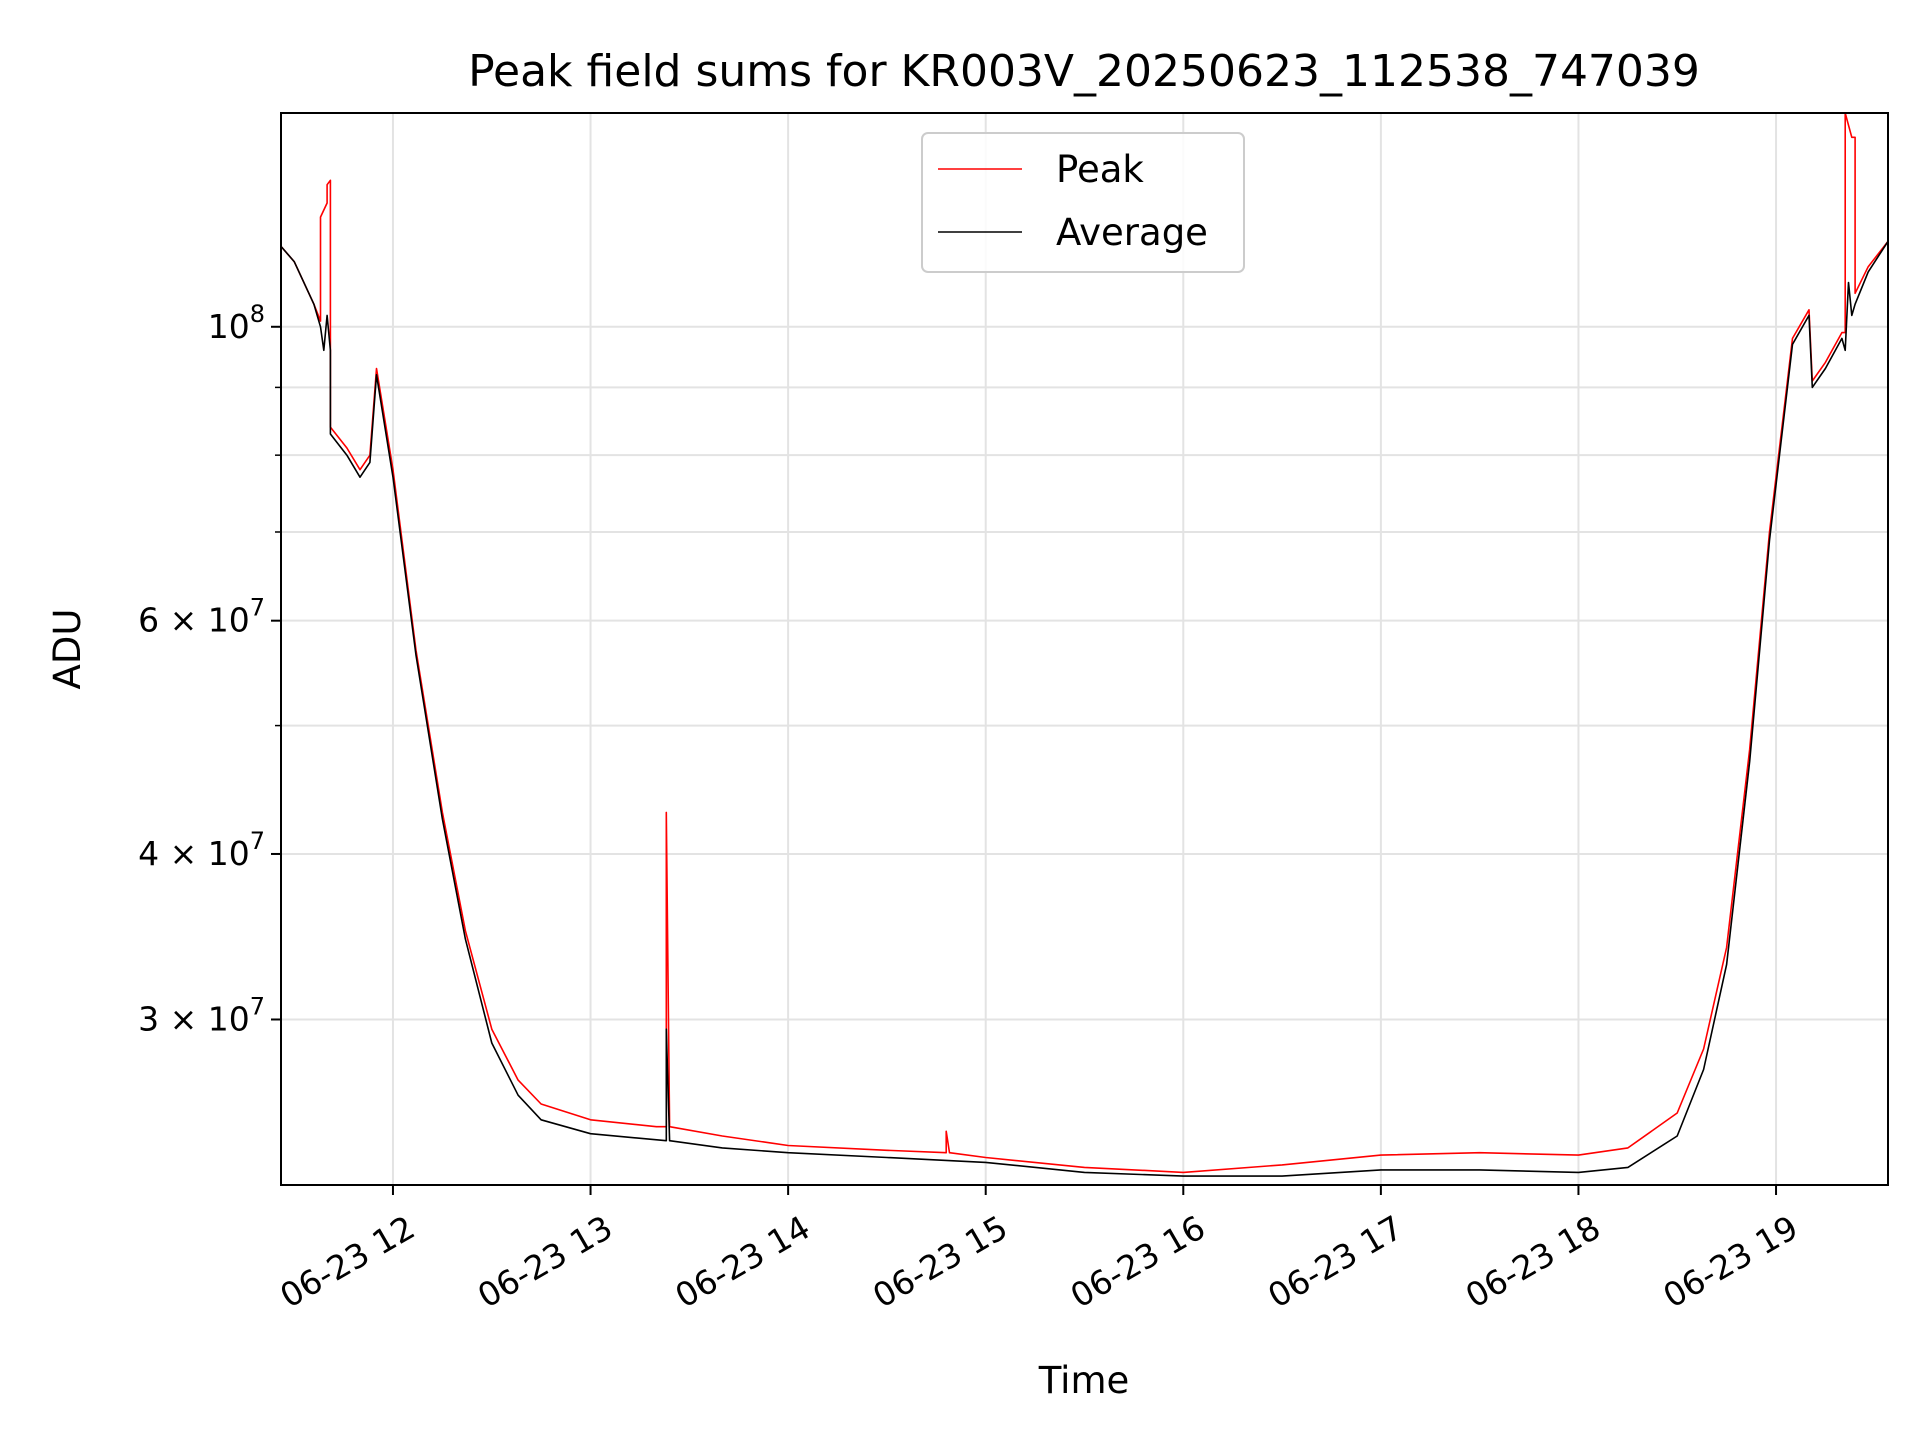 This screenshot has height=1440, width=1920. Describe the element at coordinates (257, 314) in the screenshot. I see `y-tick-exponent: 8` at that location.